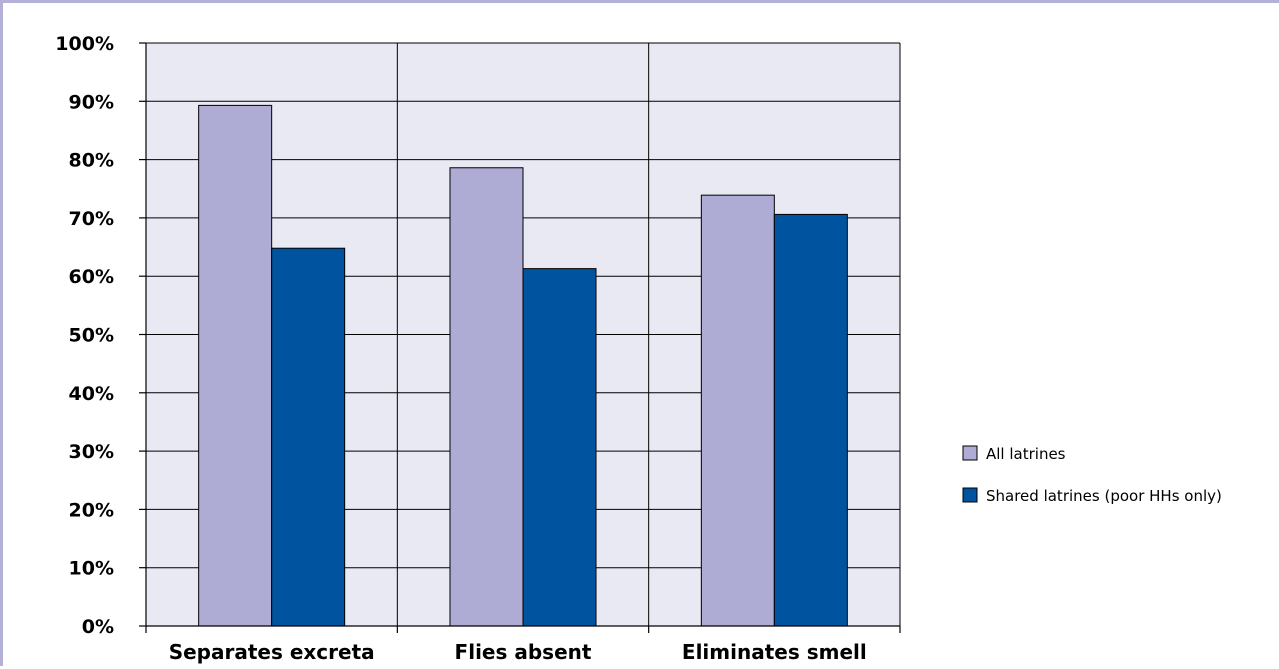 The height and width of the screenshot is (669, 1279). I want to click on legend-swatch-shared-latrines, so click(970, 495).